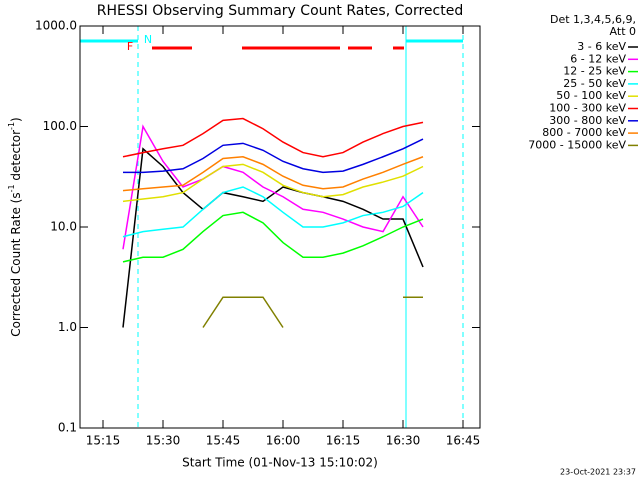 The width and height of the screenshot is (640, 480). Describe the element at coordinates (60, 126) in the screenshot. I see `y-tick-label: 100.0` at that location.